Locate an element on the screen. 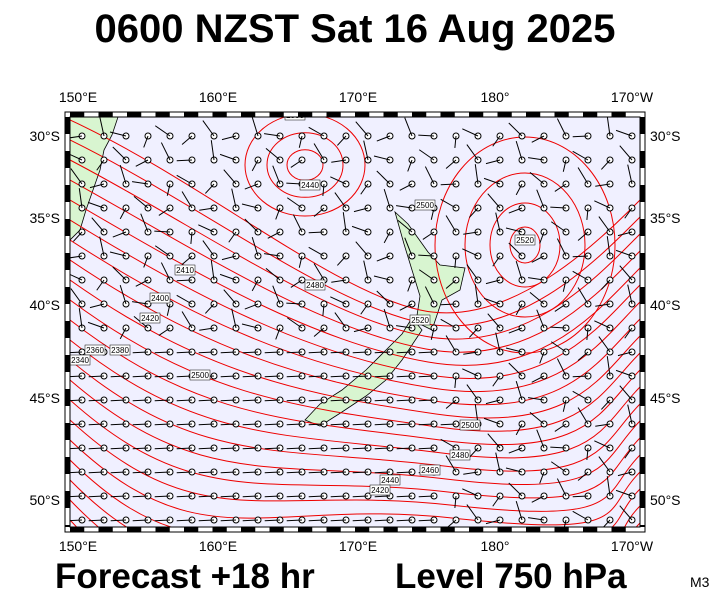 This screenshot has width=711, height=600. contour-label: 2440 is located at coordinates (390, 480).